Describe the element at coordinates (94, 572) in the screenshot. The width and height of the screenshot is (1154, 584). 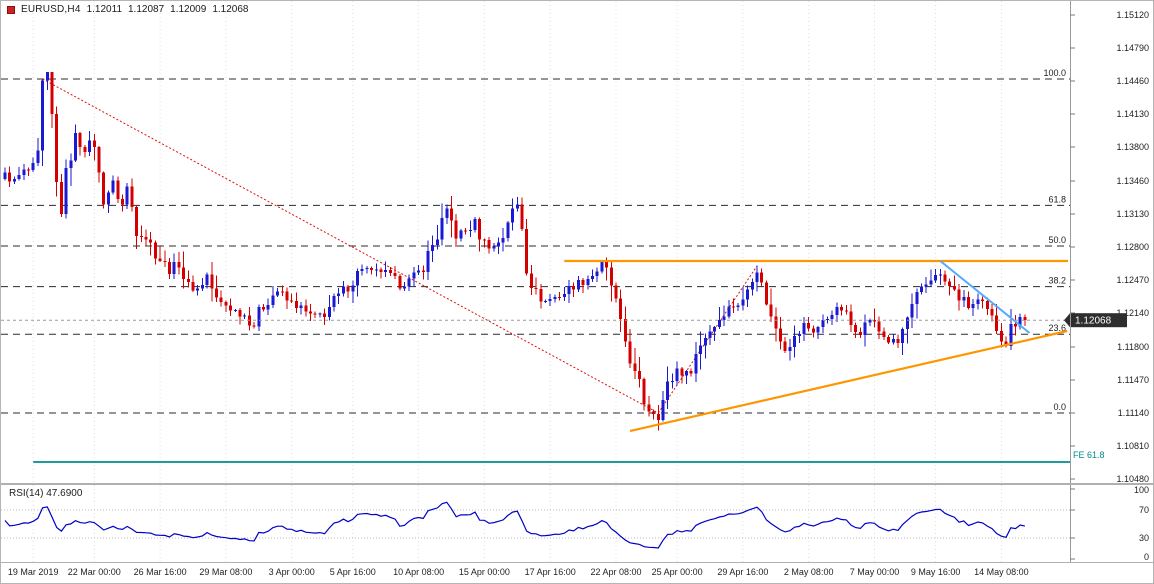
I see `time-label: 22 Mar 00:00` at that location.